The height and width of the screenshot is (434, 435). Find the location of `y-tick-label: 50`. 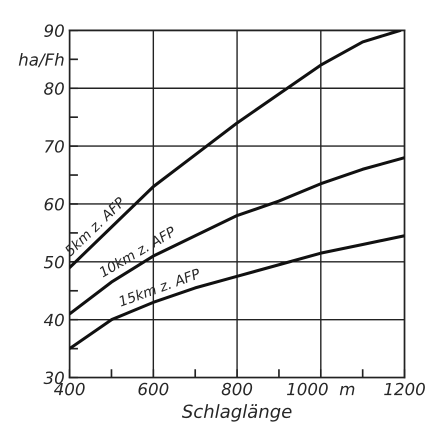

y-tick-label: 50 is located at coordinates (54, 262).